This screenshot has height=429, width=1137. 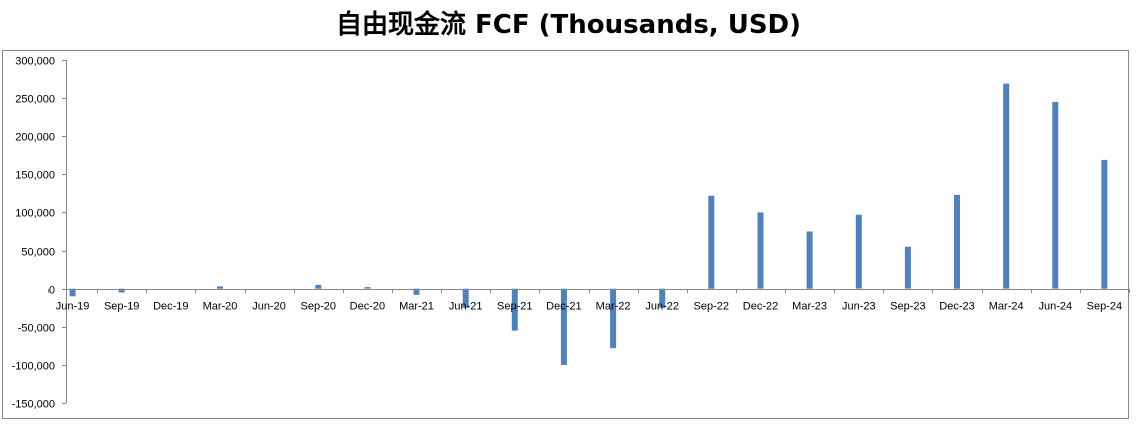 I want to click on x-tick-label: Mar-23, so click(x=809, y=307).